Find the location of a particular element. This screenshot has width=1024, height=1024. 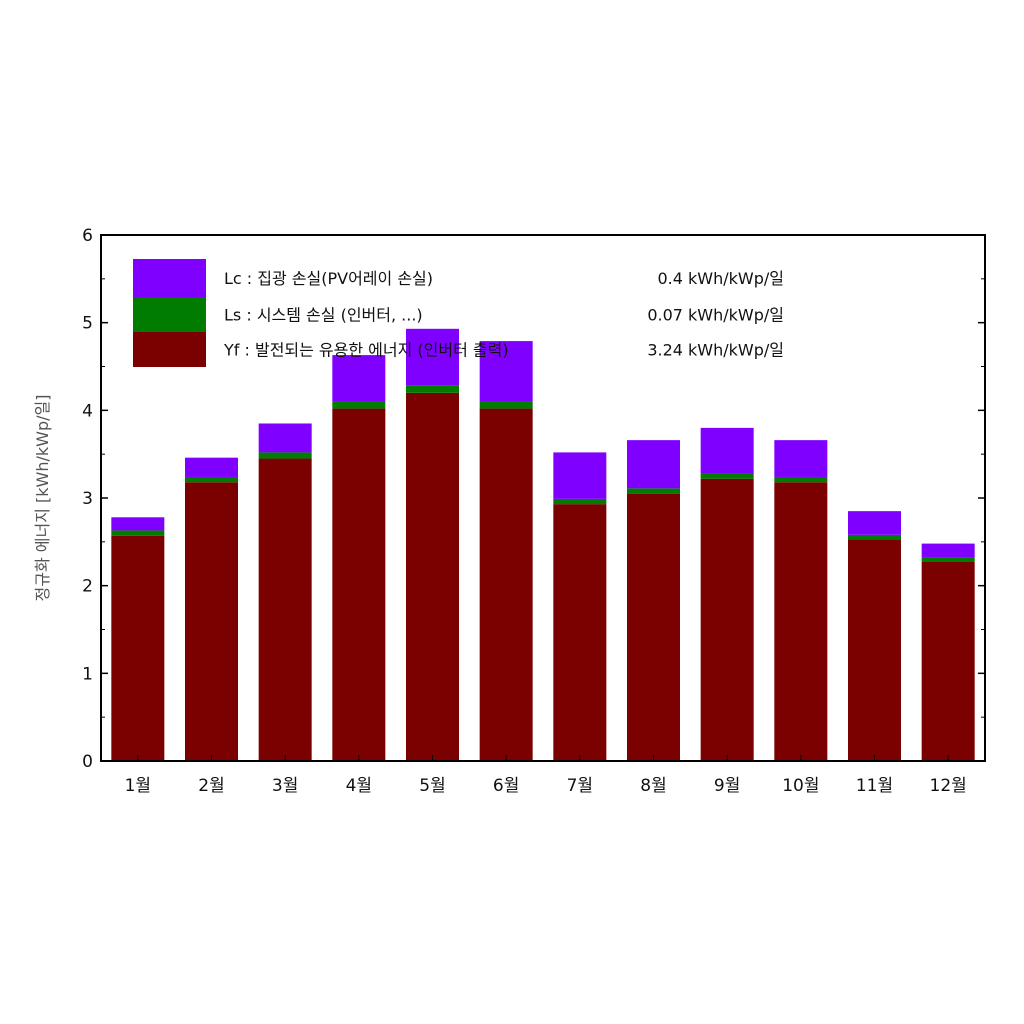

x-tick-label: 6월 is located at coordinates (506, 786).